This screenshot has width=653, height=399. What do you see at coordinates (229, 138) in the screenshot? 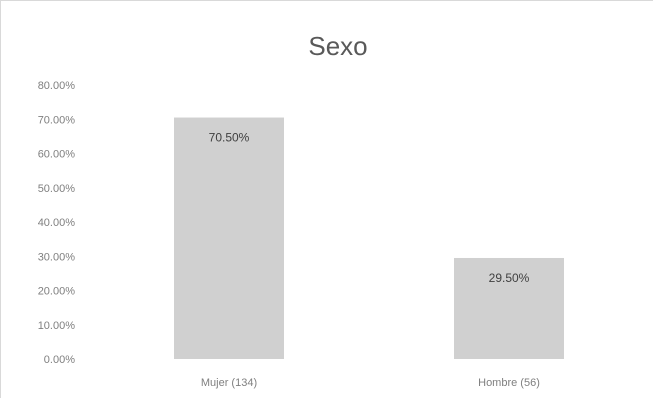
I see `bar-value-label: 70.50%` at bounding box center [229, 138].